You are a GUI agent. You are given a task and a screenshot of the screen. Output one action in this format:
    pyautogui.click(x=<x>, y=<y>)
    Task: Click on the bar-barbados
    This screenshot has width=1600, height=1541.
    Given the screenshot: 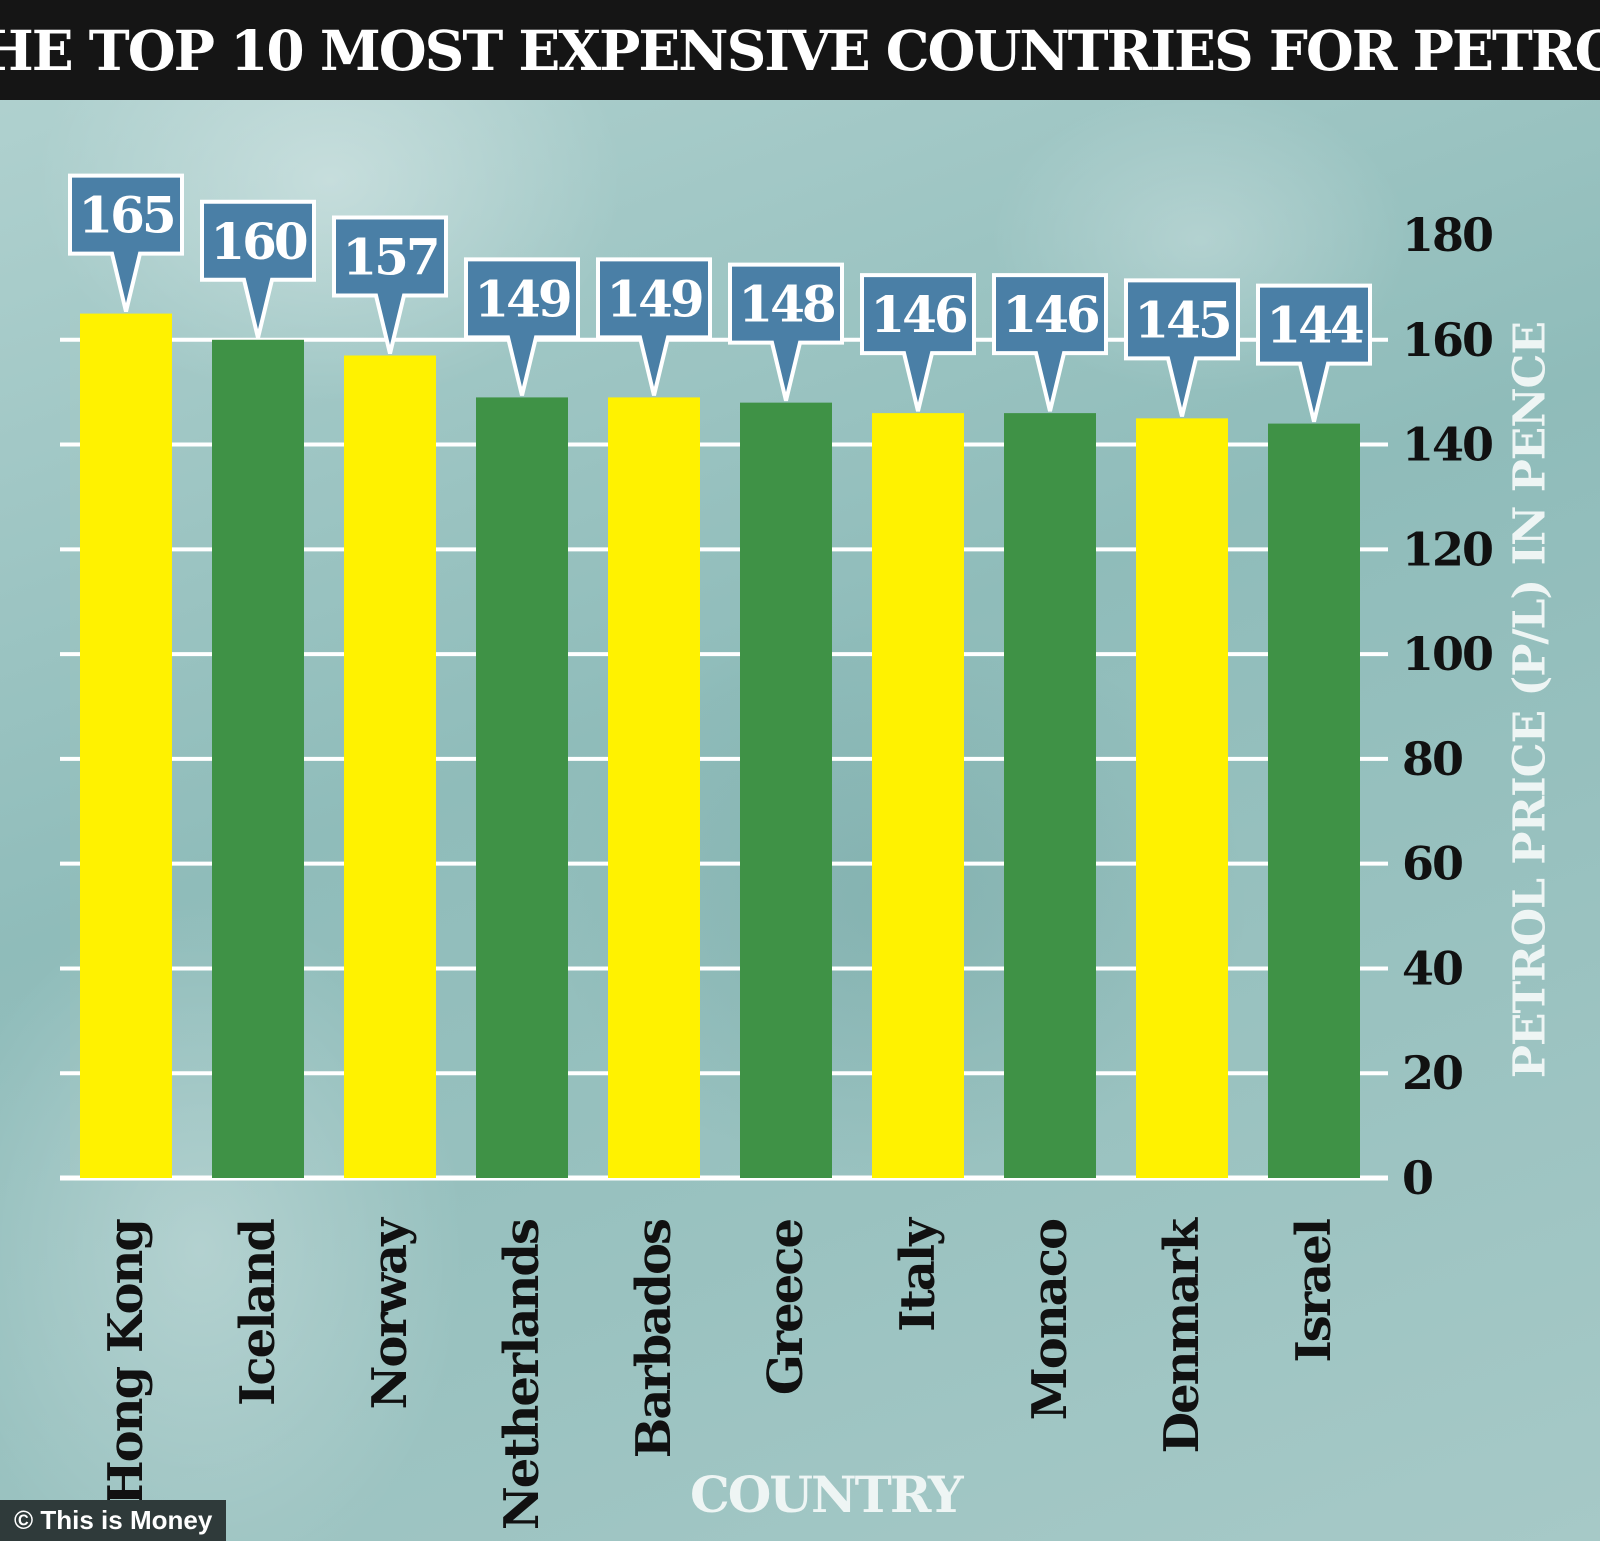 What is the action you would take?
    pyautogui.click(x=654, y=788)
    